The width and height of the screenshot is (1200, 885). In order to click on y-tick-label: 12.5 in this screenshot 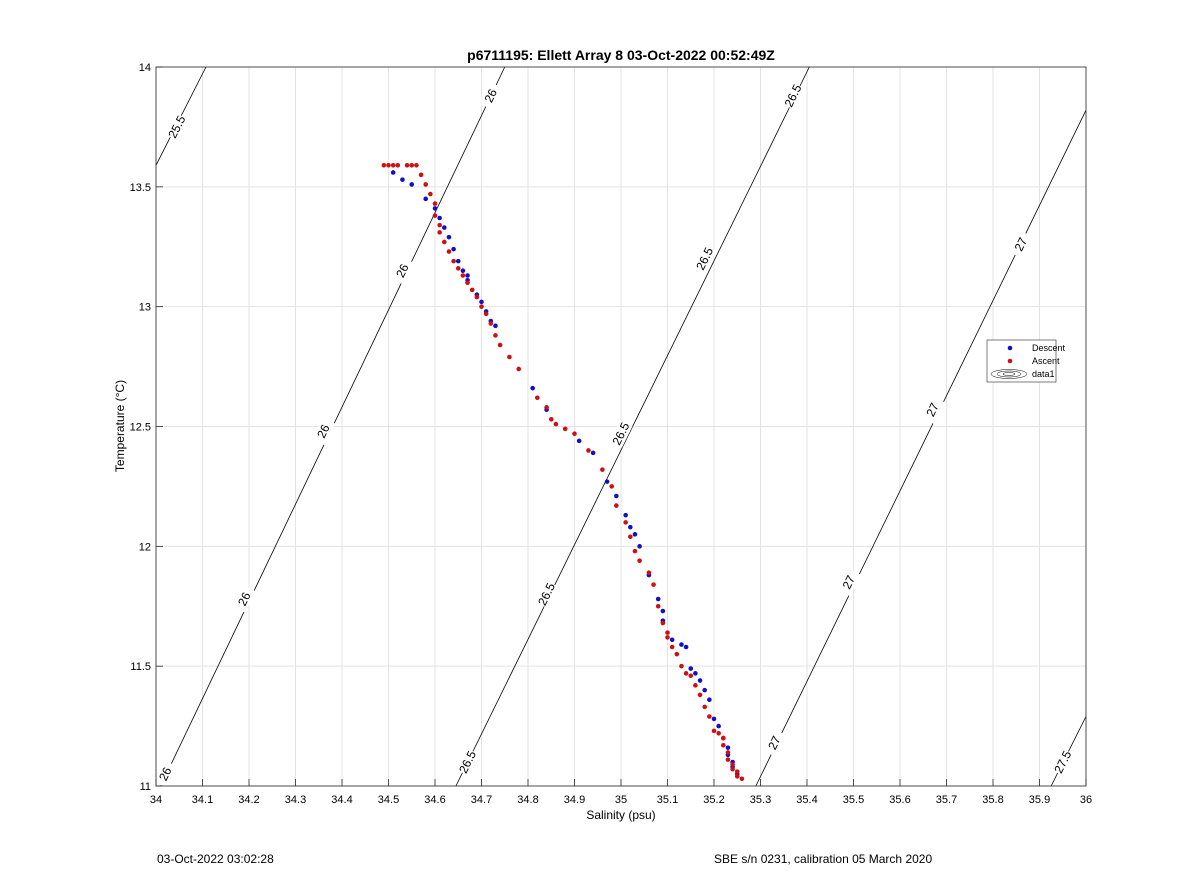, I will do `click(140, 428)`.